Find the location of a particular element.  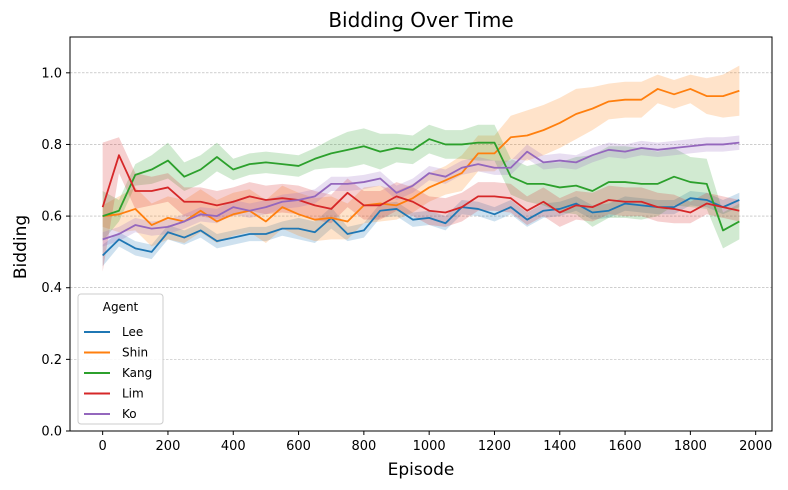

x-tick-label: 600 is located at coordinates (298, 446).